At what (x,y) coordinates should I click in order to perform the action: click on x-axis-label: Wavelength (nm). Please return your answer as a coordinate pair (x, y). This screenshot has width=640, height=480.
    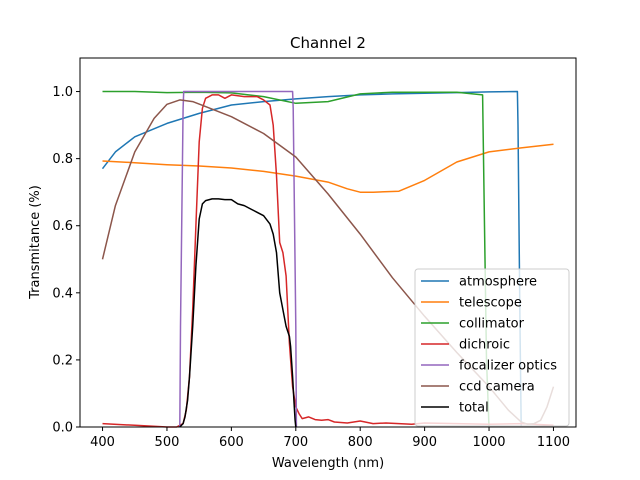
    Looking at the image, I should click on (328, 463).